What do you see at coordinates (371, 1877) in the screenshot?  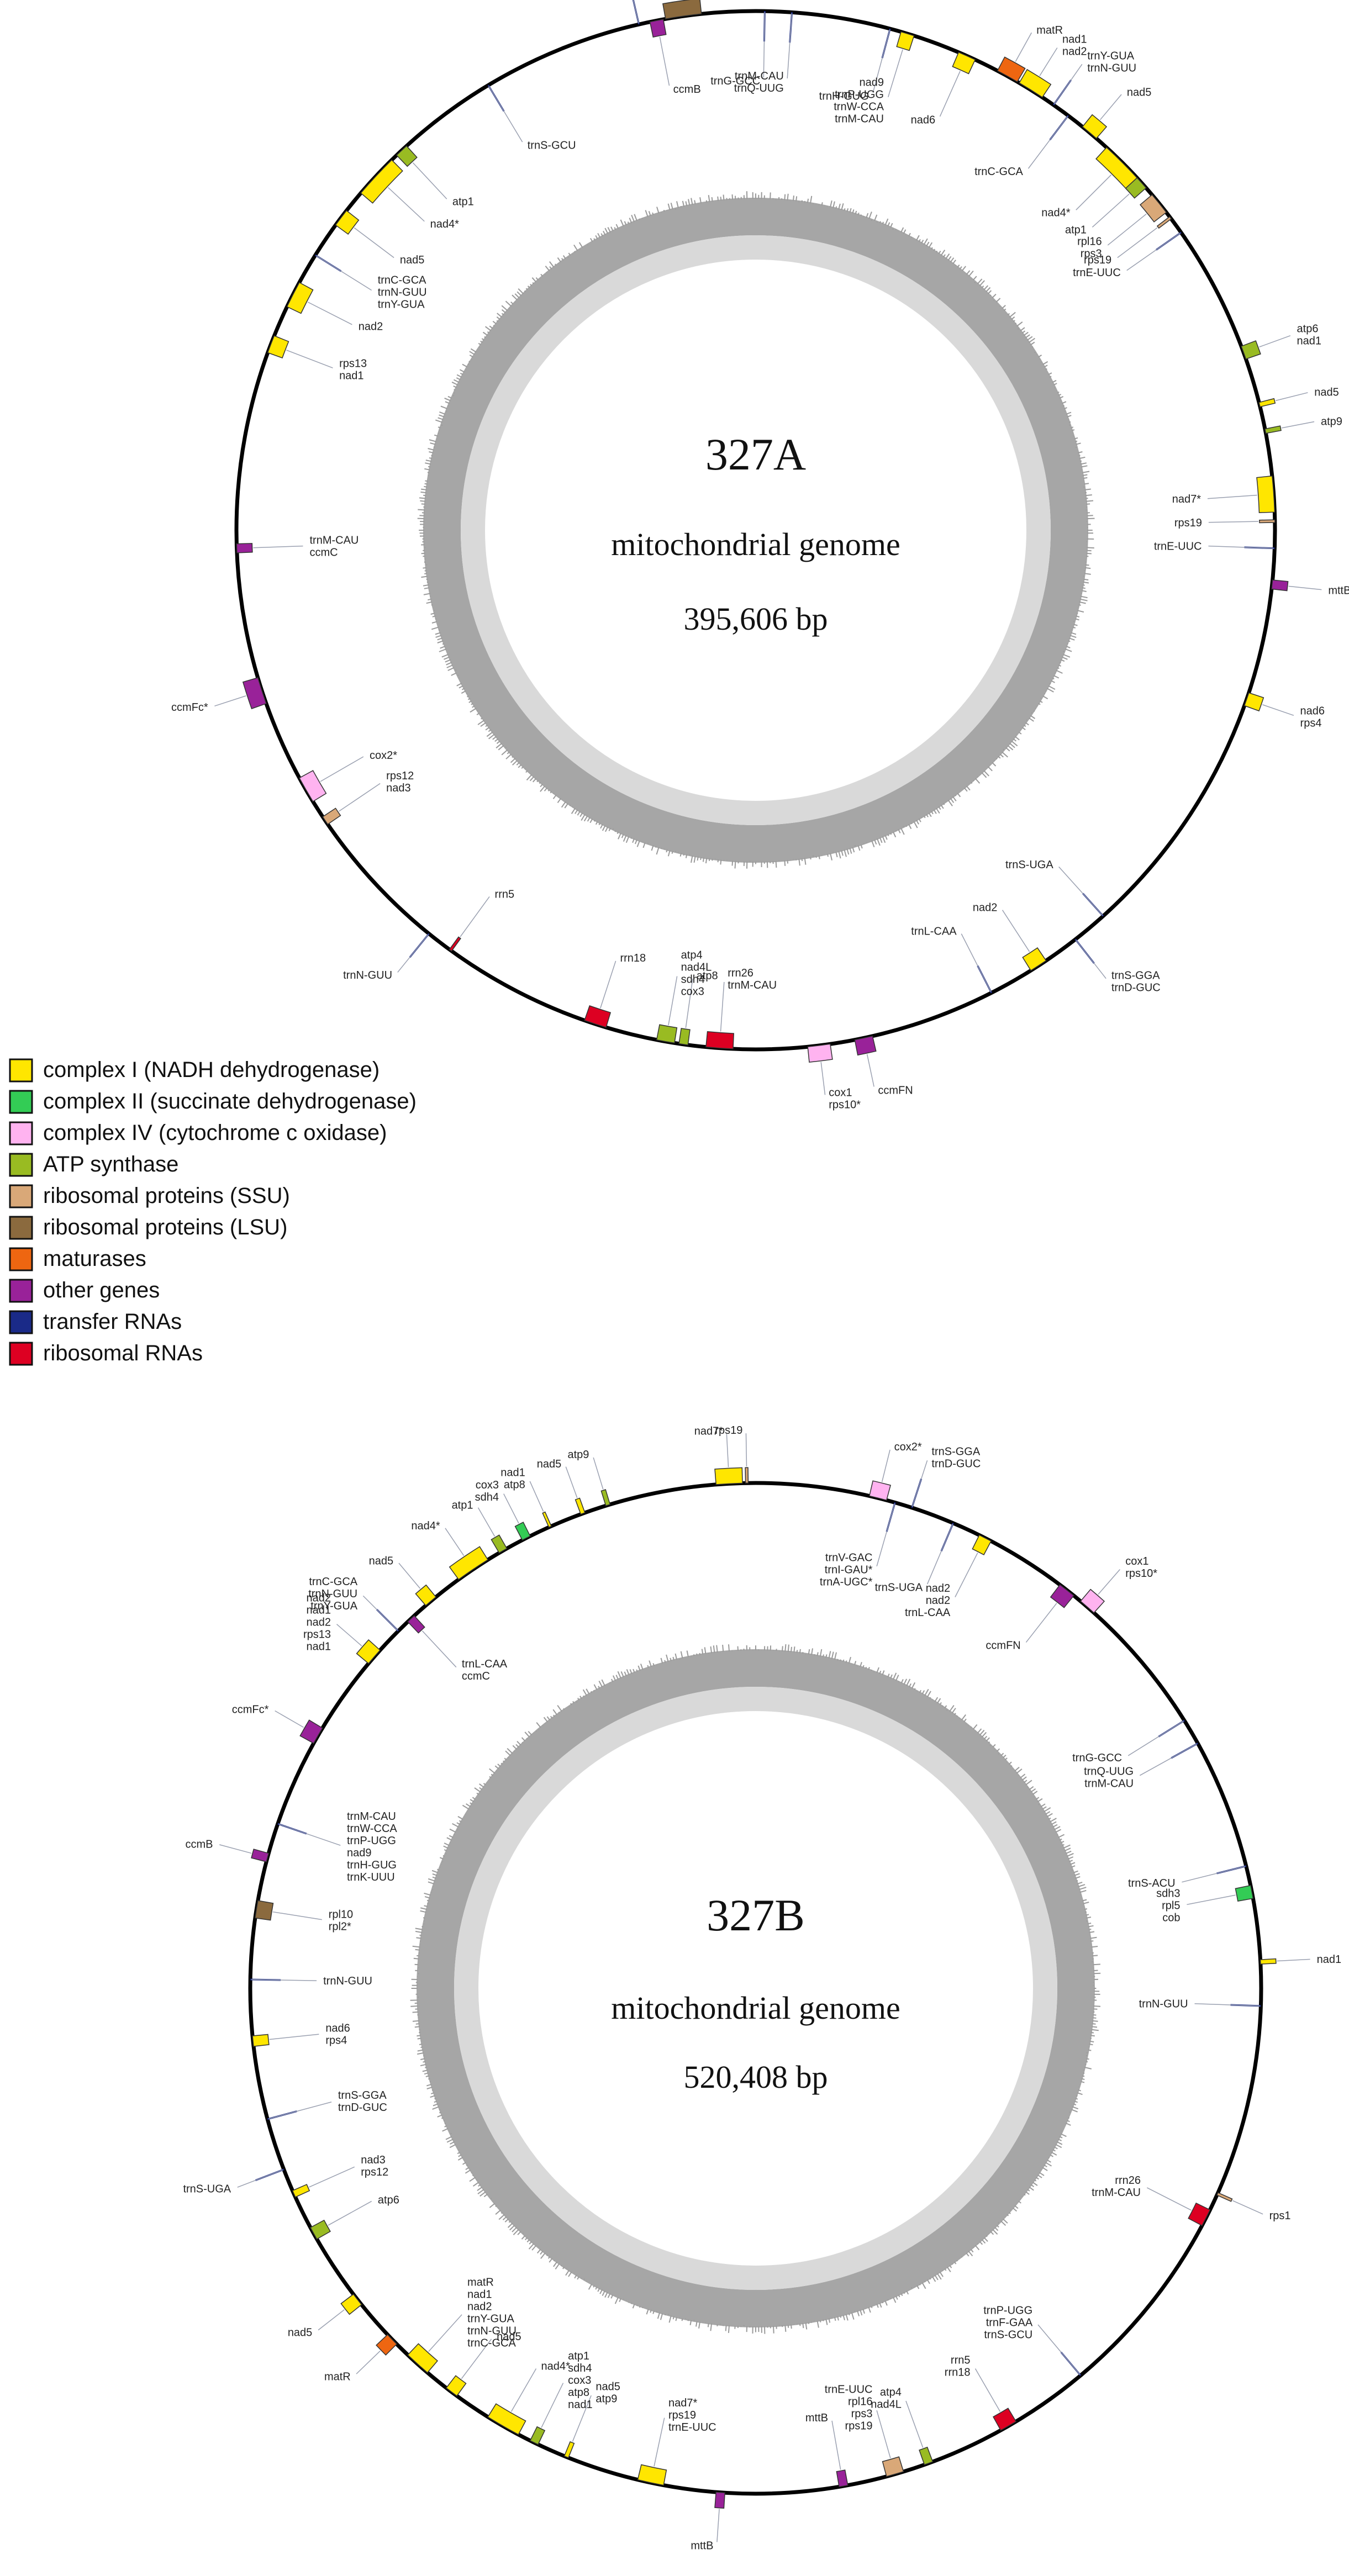 I see `gene-label: trnK-UUU` at bounding box center [371, 1877].